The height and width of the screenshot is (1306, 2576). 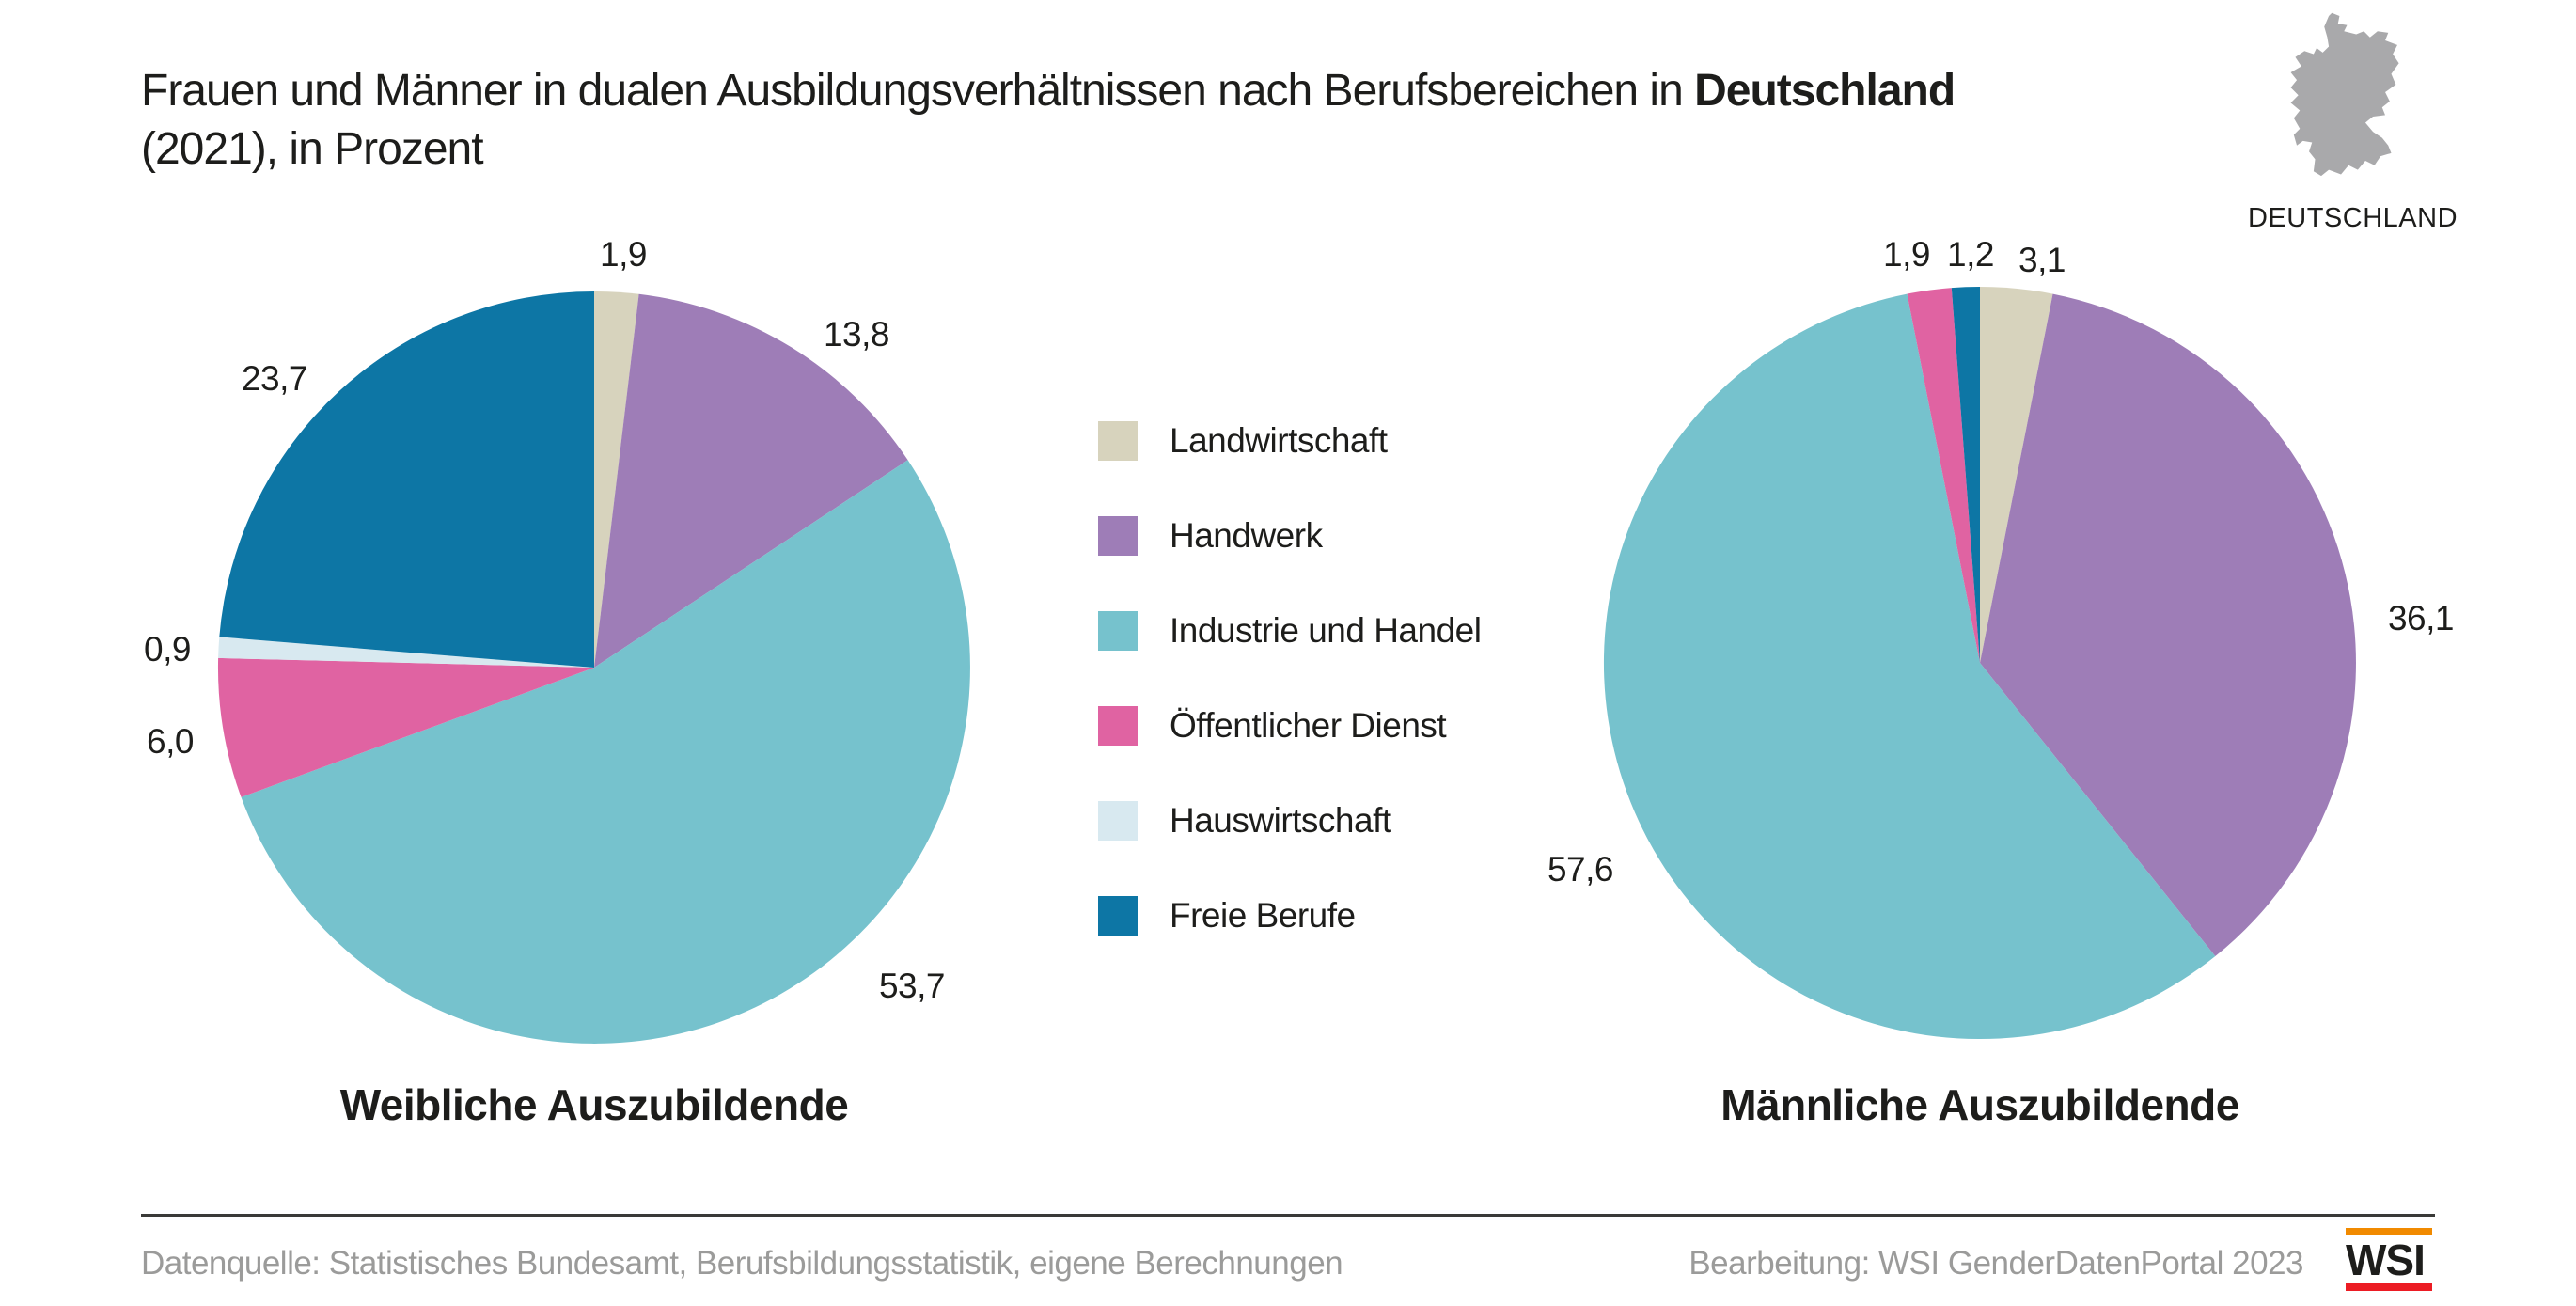 I want to click on legend-item-landwirtschaft: Landwirtschaft, so click(x=1289, y=441).